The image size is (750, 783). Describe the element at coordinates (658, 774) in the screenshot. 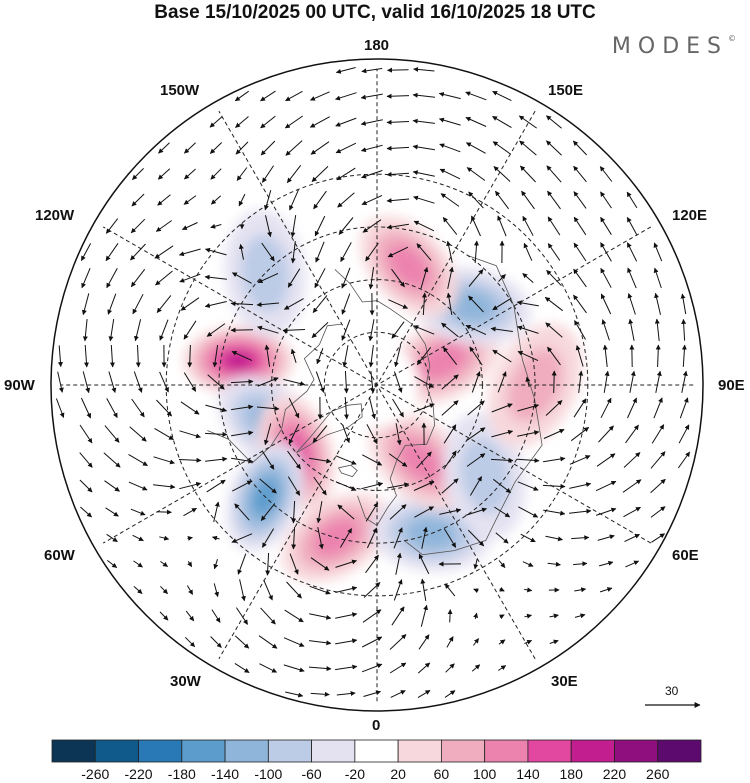

I see `colorbar-tick-label: 260` at that location.